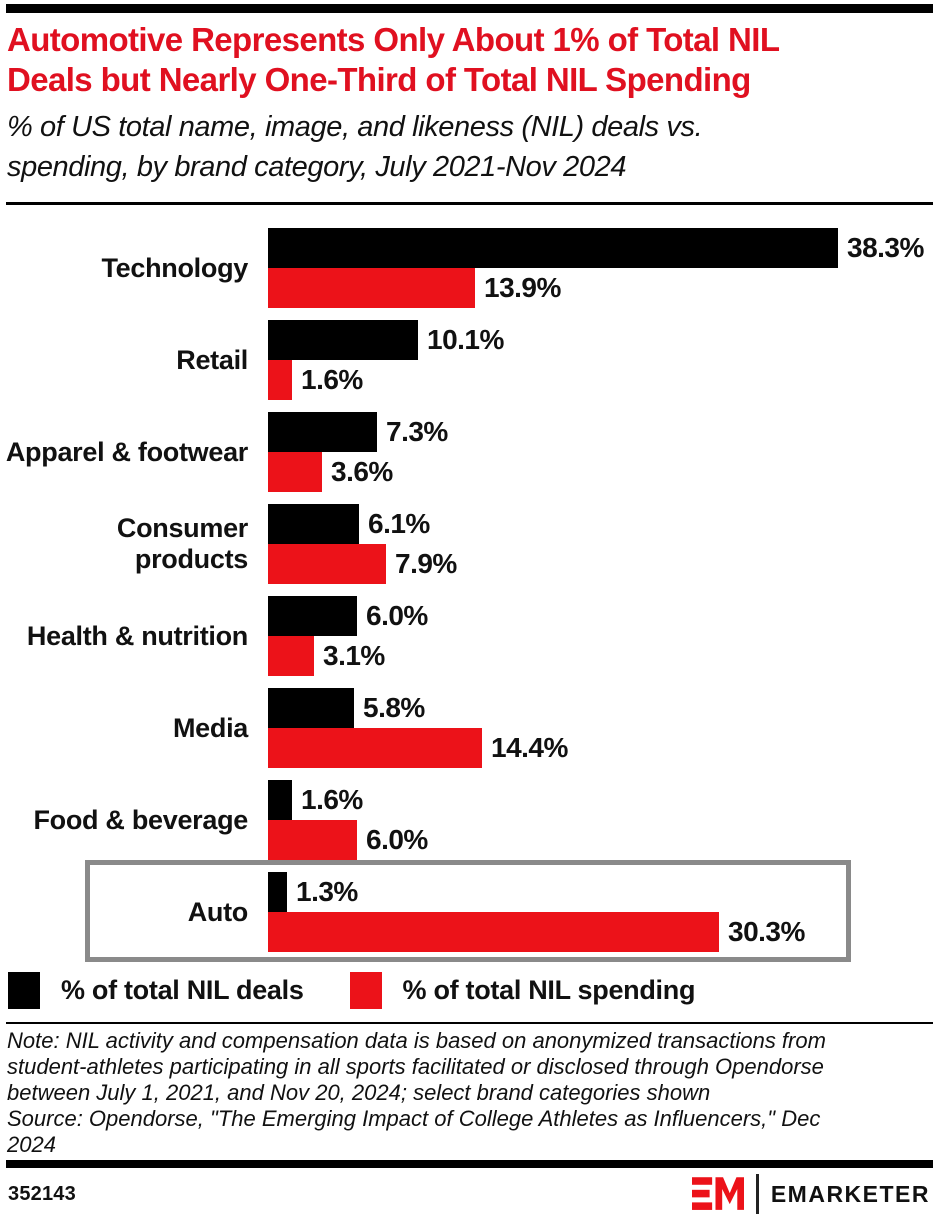  I want to click on deals-bar-line: 1.3%, so click(604, 892).